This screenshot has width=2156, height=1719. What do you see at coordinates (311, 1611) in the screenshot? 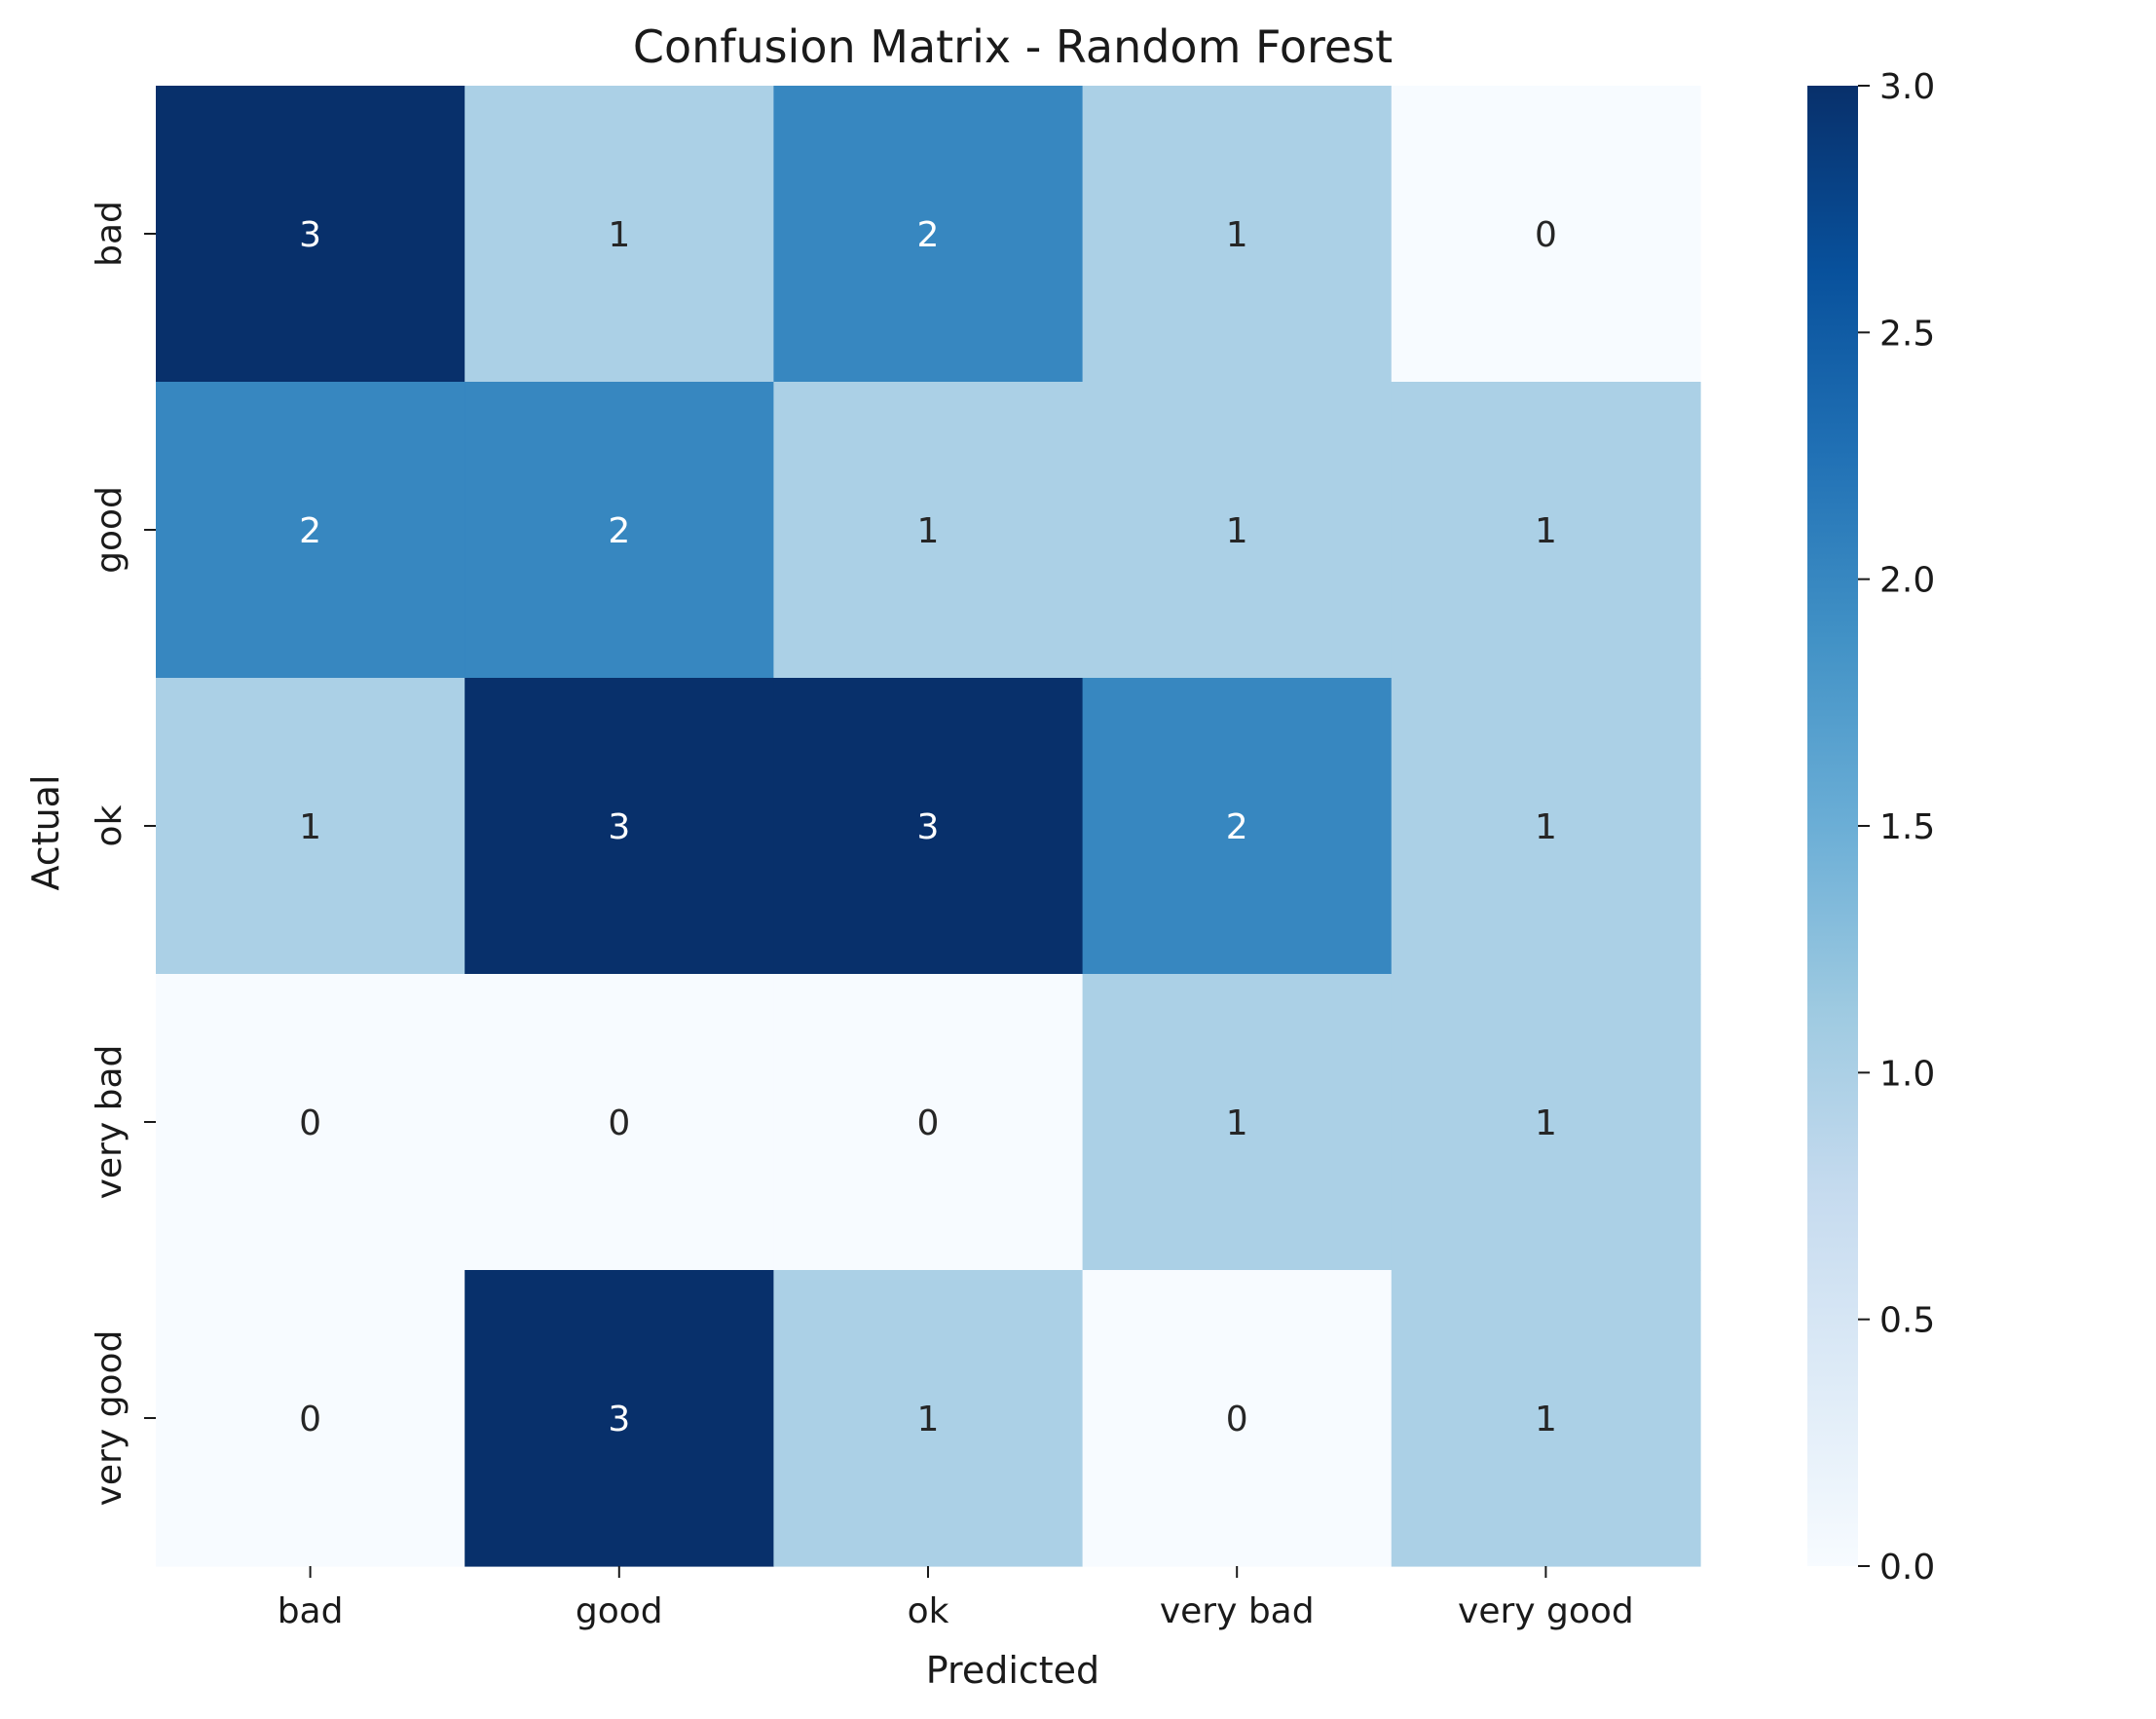
I see `x-tick-label: bad` at bounding box center [311, 1611].